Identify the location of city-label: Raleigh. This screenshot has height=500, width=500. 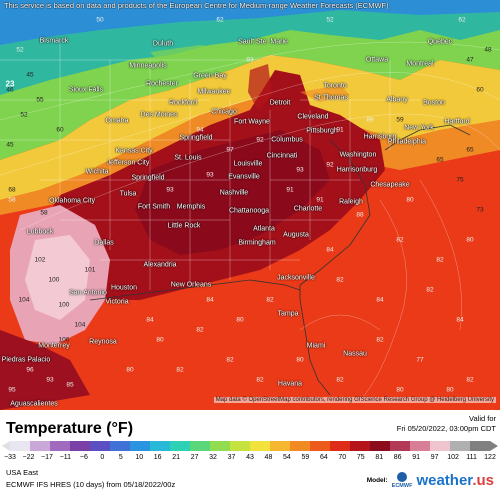
(351, 202).